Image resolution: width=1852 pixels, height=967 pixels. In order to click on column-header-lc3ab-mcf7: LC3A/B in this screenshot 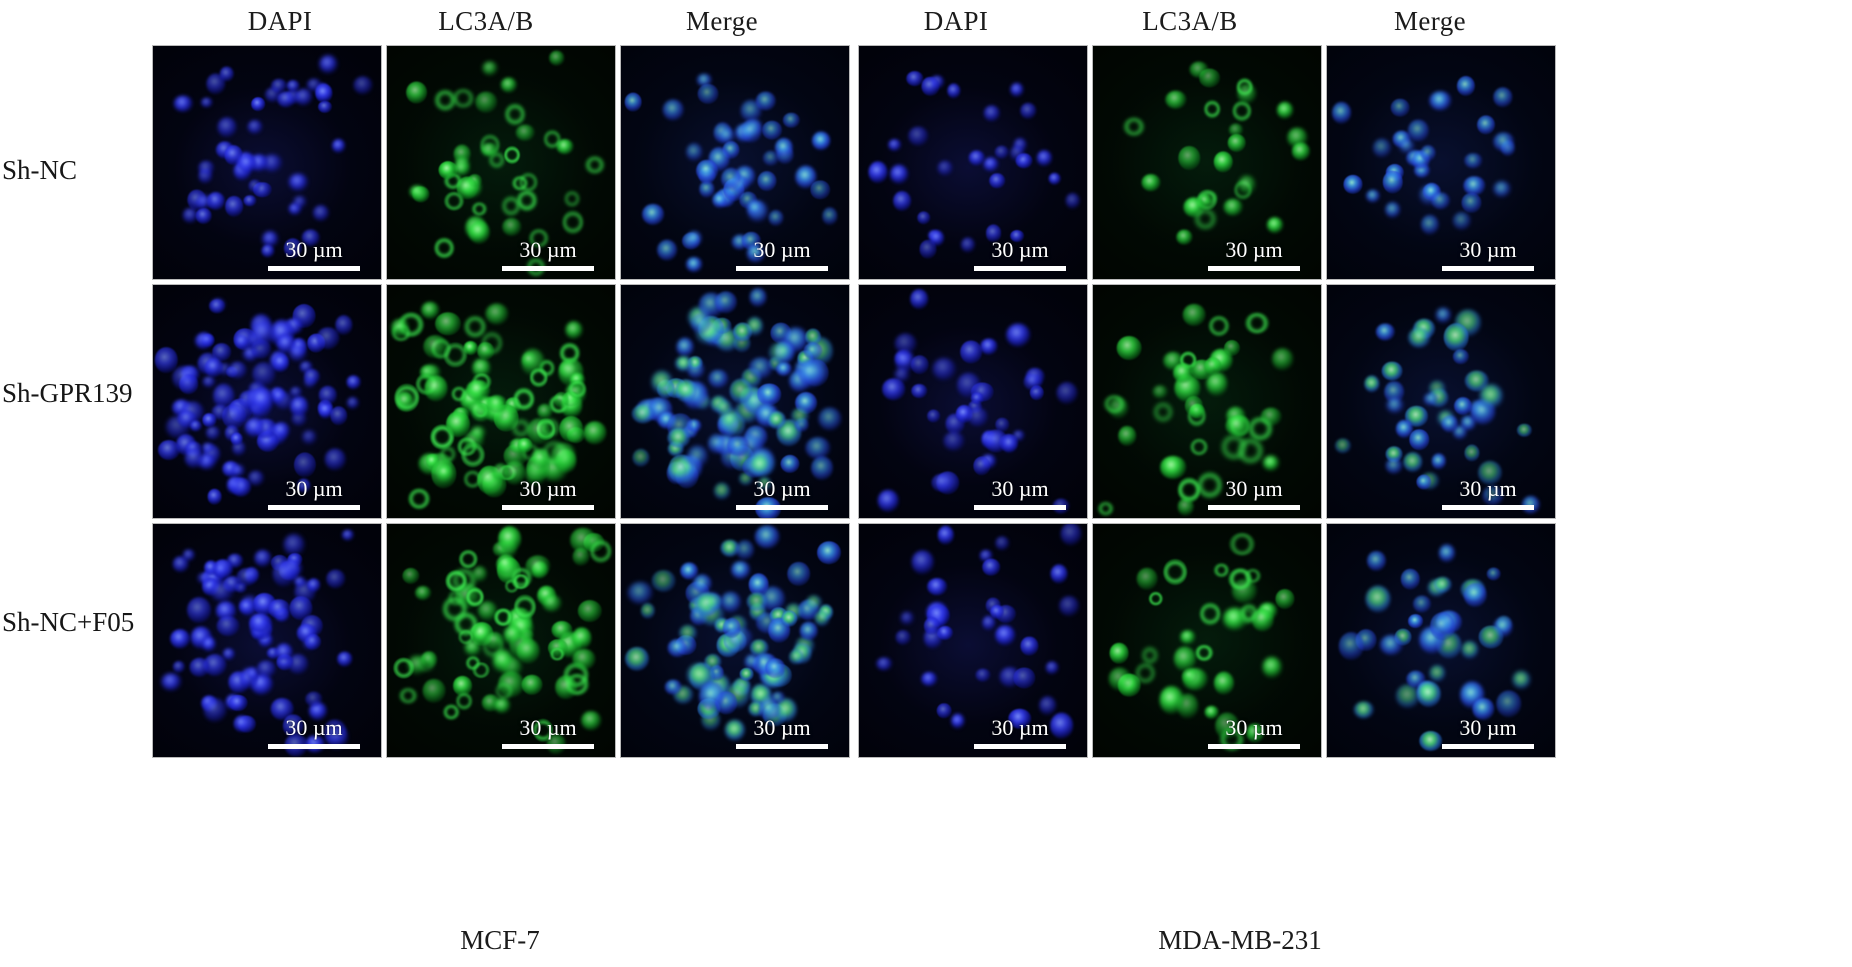, I will do `click(486, 21)`.